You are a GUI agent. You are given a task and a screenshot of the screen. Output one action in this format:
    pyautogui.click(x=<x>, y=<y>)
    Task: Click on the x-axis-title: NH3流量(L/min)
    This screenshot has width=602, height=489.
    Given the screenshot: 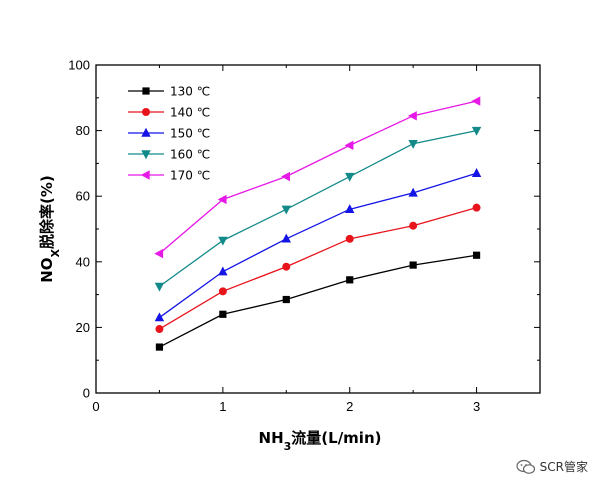 What is the action you would take?
    pyautogui.click(x=320, y=441)
    